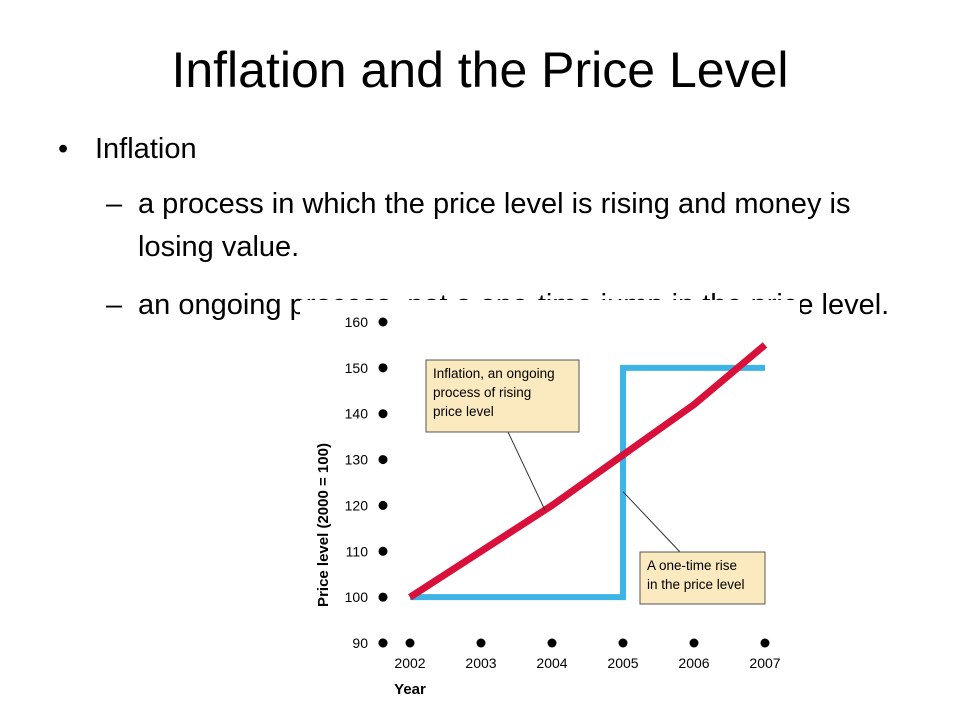 The width and height of the screenshot is (960, 720). What do you see at coordinates (357, 551) in the screenshot?
I see `y-tick-label: 110` at bounding box center [357, 551].